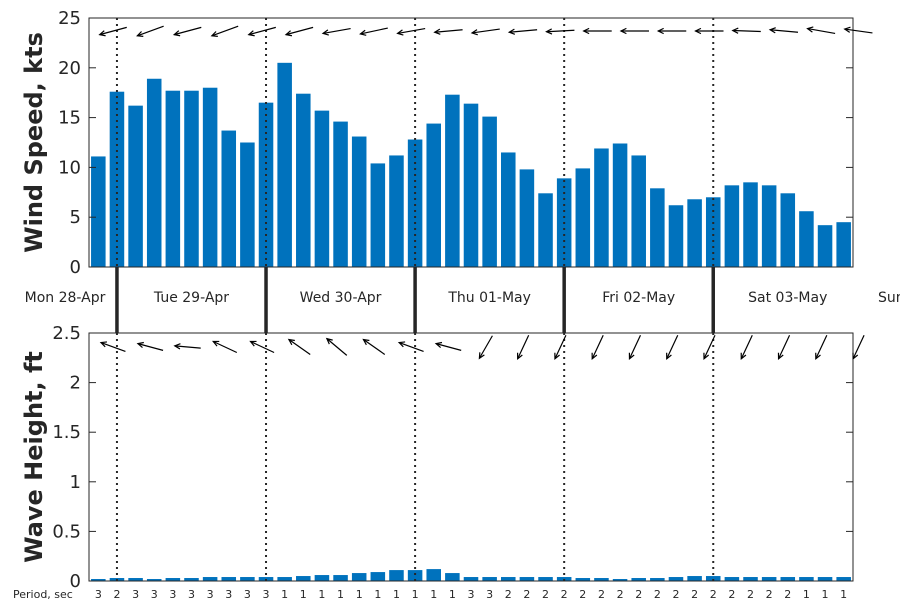 Image resolution: width=900 pixels, height=605 pixels. I want to click on period-value-25: 2, so click(564, 594).